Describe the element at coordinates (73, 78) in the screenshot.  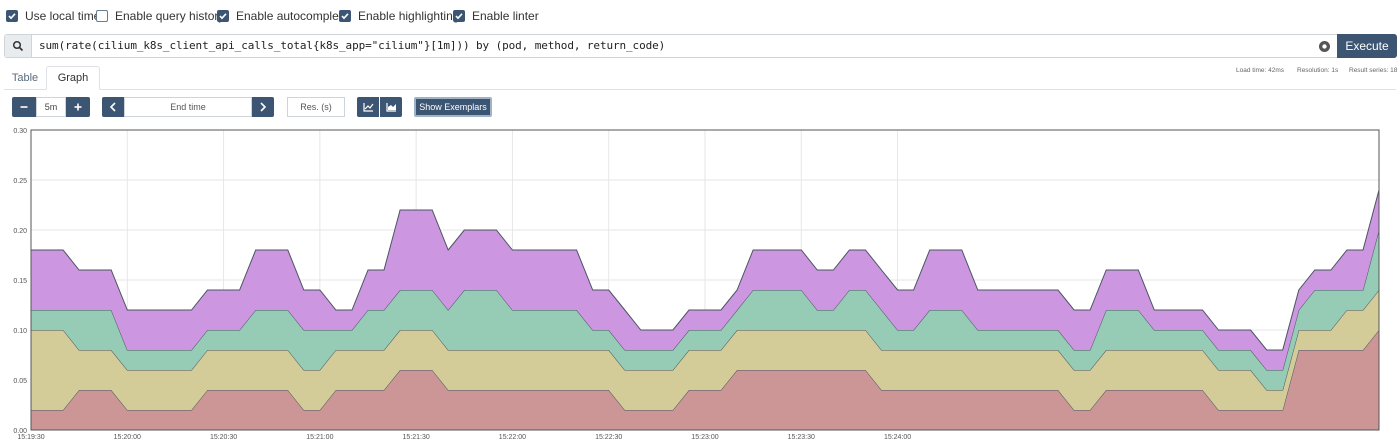
I see `tab-graph: Graph` at that location.